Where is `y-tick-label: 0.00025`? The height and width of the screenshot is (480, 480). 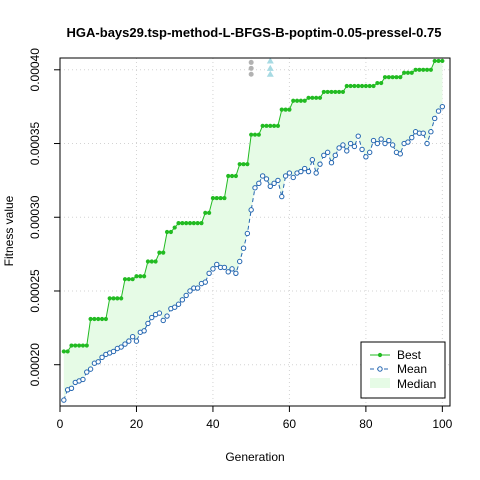 y-tick-label: 0.00025 is located at coordinates (35, 291).